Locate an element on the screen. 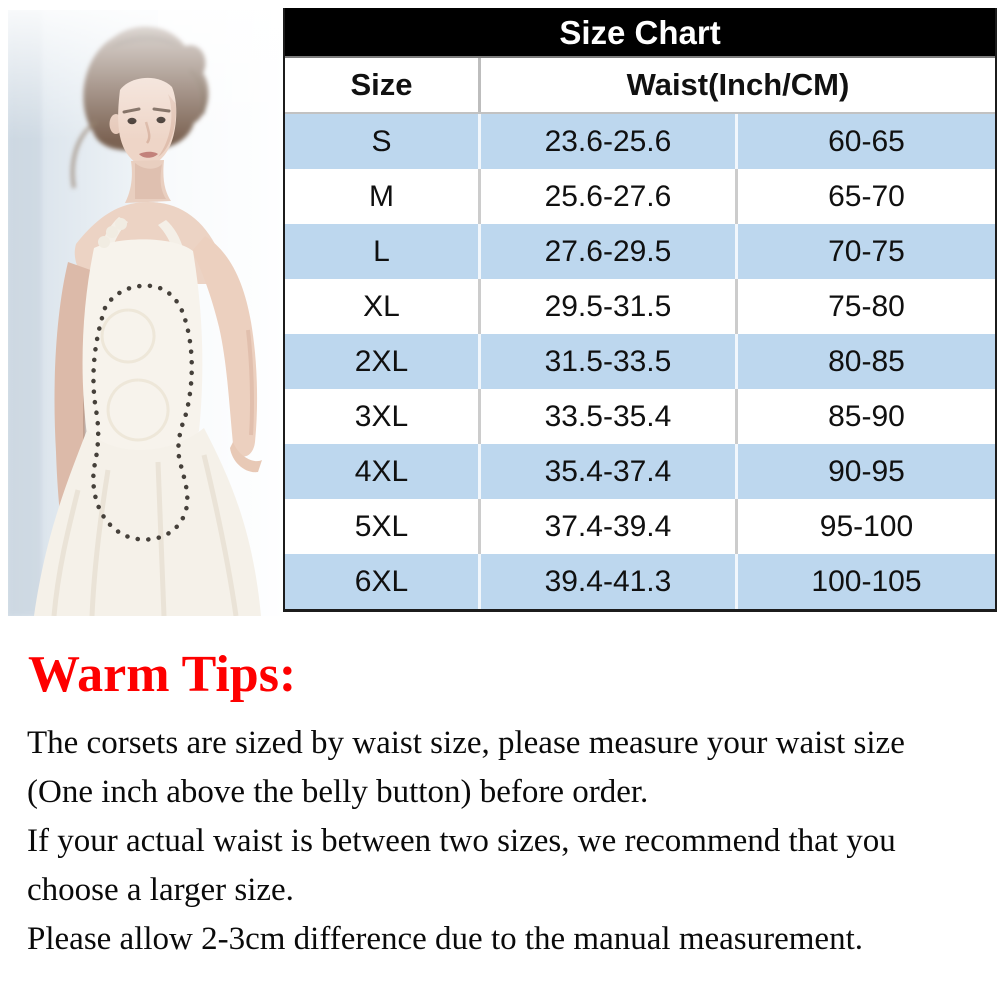 Image resolution: width=1000 pixels, height=1000 pixels. cell-inch: 33.5-35.4 is located at coordinates (609, 416).